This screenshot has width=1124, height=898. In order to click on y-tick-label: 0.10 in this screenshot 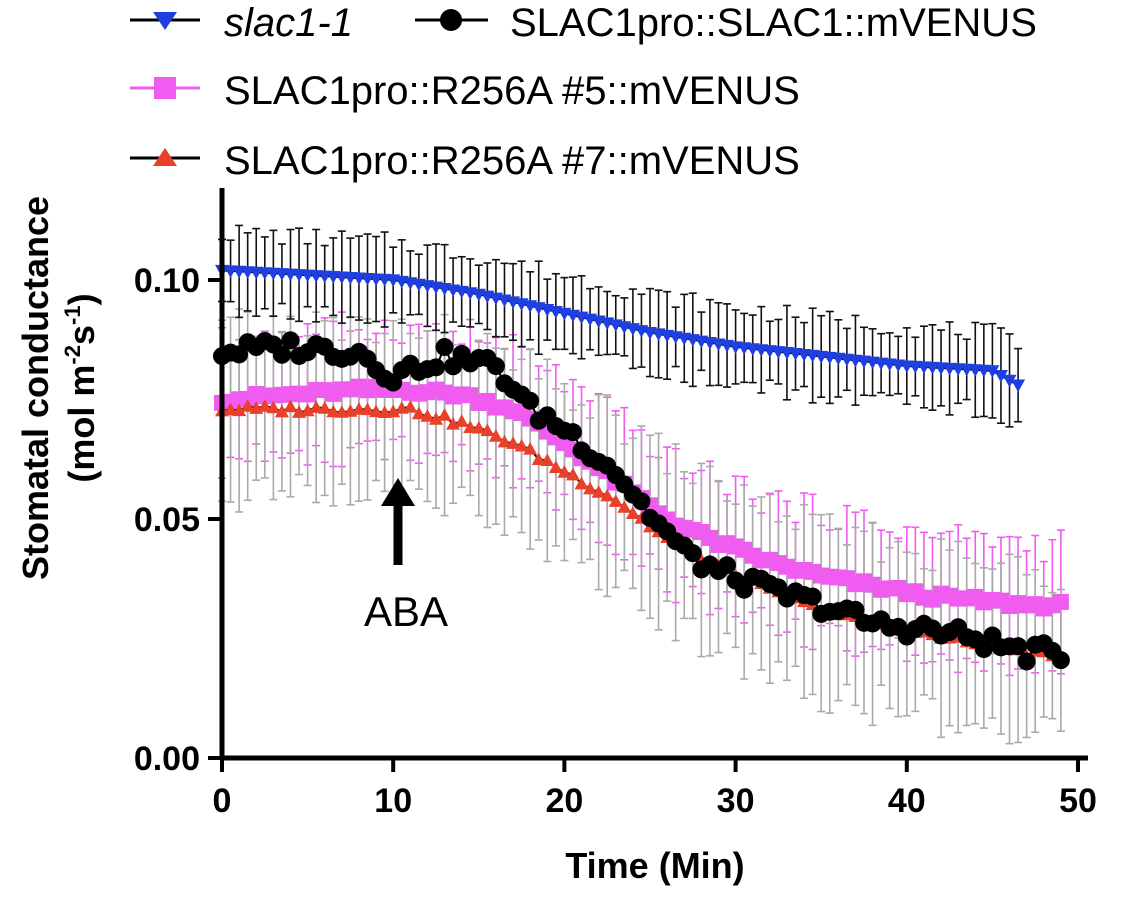, I will do `click(167, 281)`.